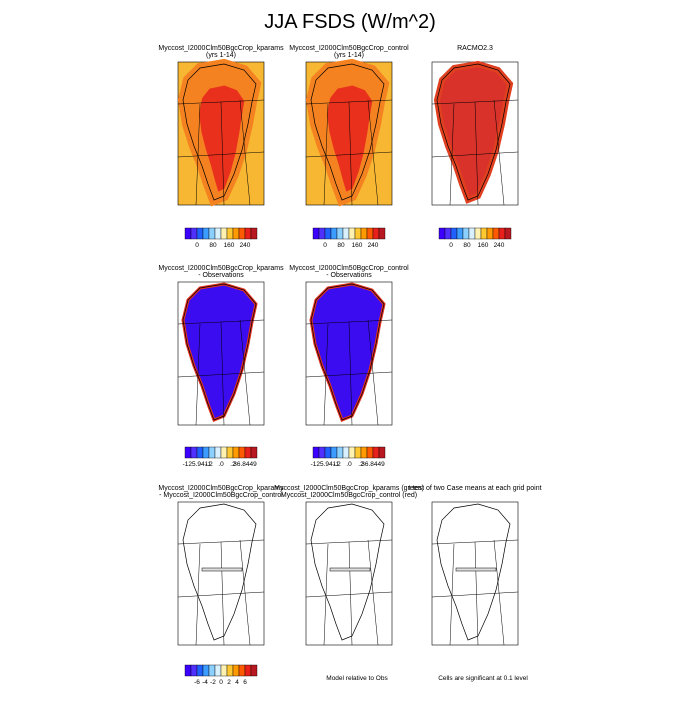 This screenshot has height=705, width=700. I want to click on panel-title: - Myccost_I2000Clm50BgcCrop_control, so click(221, 495).